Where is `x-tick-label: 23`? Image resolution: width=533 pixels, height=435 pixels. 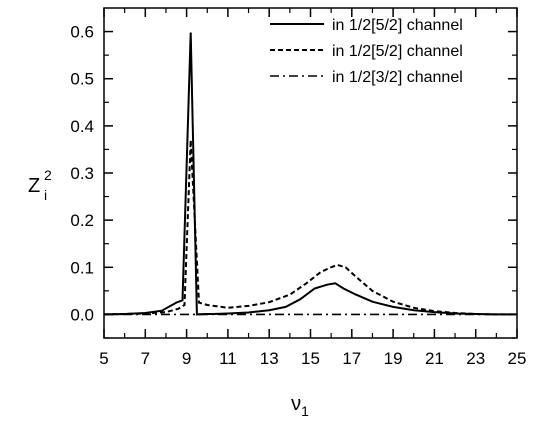
x-tick-label: 23 is located at coordinates (475, 358).